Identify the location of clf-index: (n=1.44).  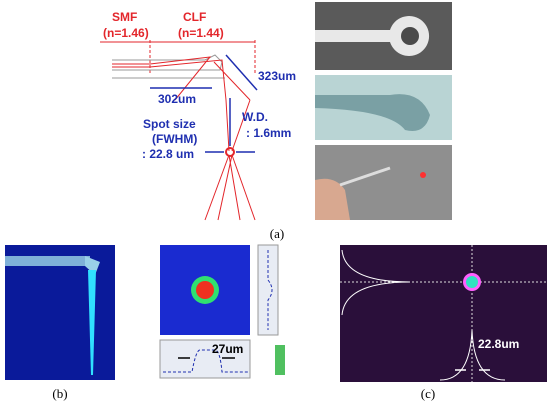
(201, 33).